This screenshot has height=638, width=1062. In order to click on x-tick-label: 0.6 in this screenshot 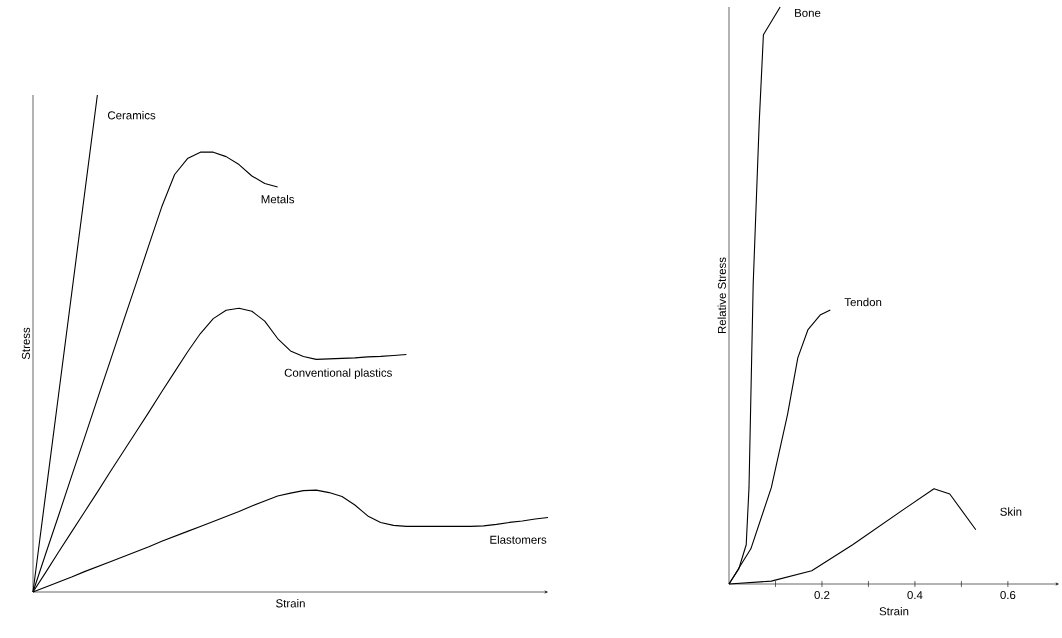, I will do `click(1008, 595)`.